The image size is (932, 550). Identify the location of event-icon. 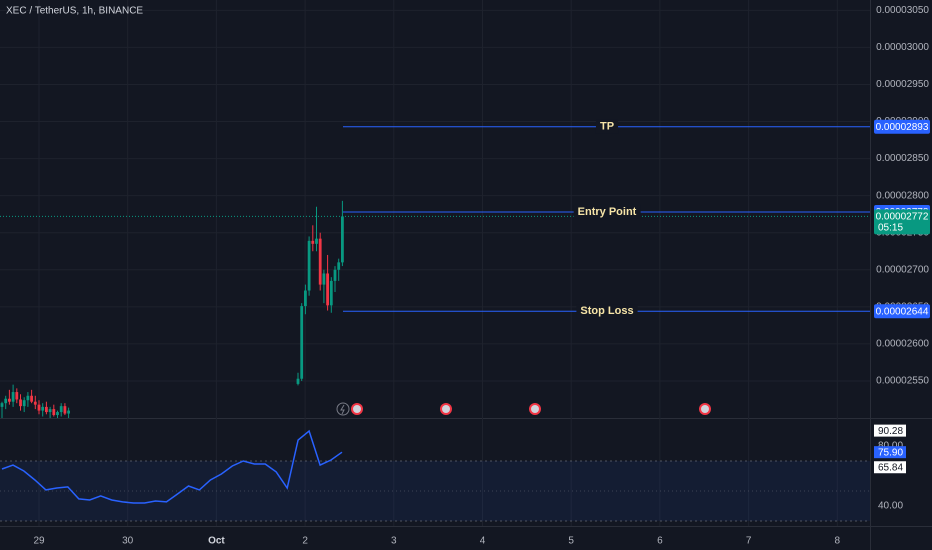
(343, 409).